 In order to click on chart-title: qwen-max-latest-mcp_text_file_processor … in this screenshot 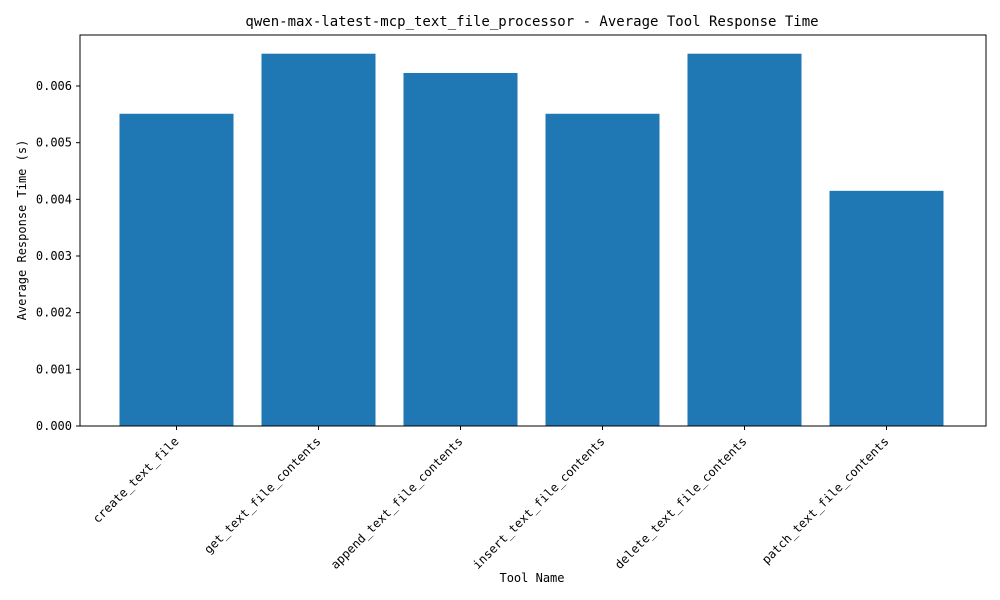, I will do `click(531, 22)`.